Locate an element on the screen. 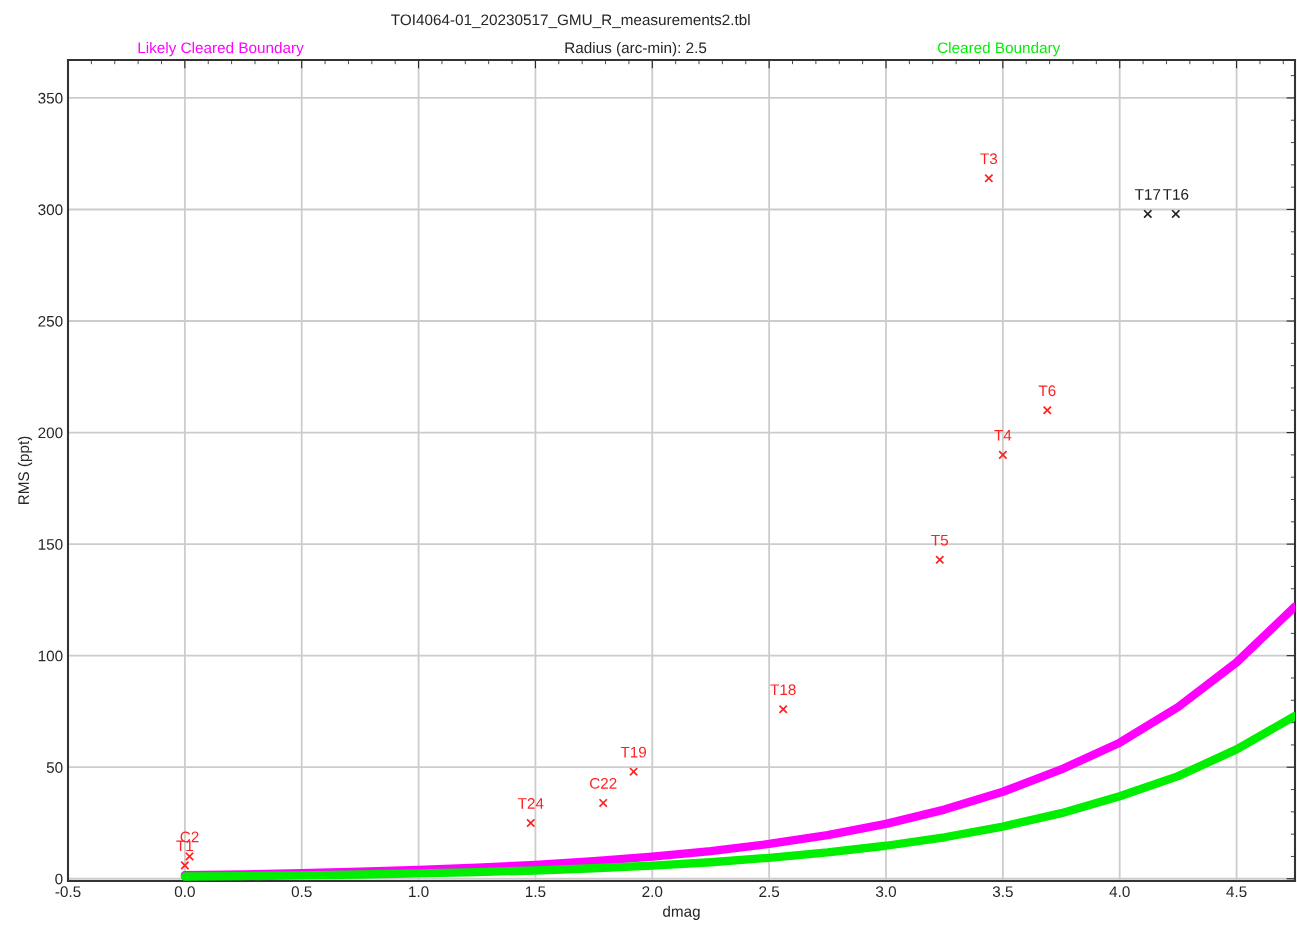  text: Likely Cleared Boundary is located at coordinates (221, 49).